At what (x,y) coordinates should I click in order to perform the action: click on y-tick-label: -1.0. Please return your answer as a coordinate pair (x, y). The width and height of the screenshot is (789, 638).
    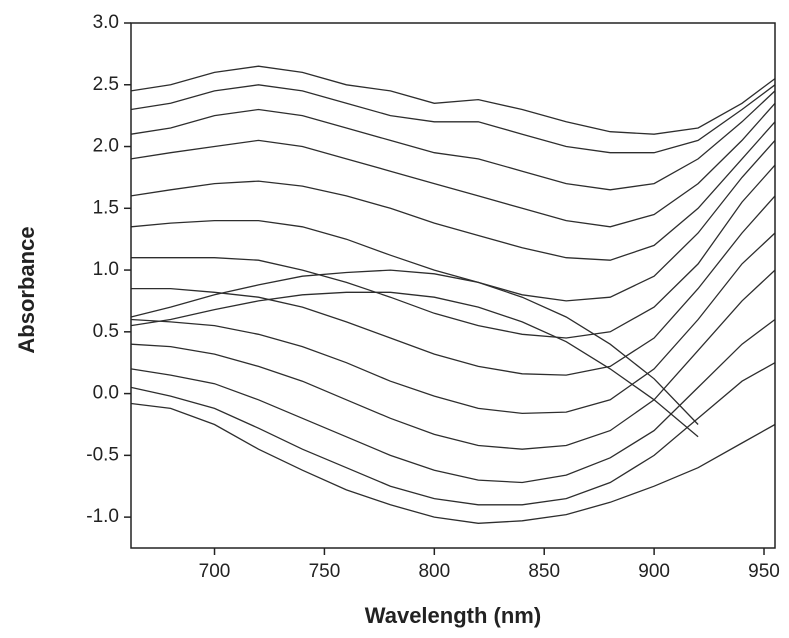
    Looking at the image, I should click on (102, 516).